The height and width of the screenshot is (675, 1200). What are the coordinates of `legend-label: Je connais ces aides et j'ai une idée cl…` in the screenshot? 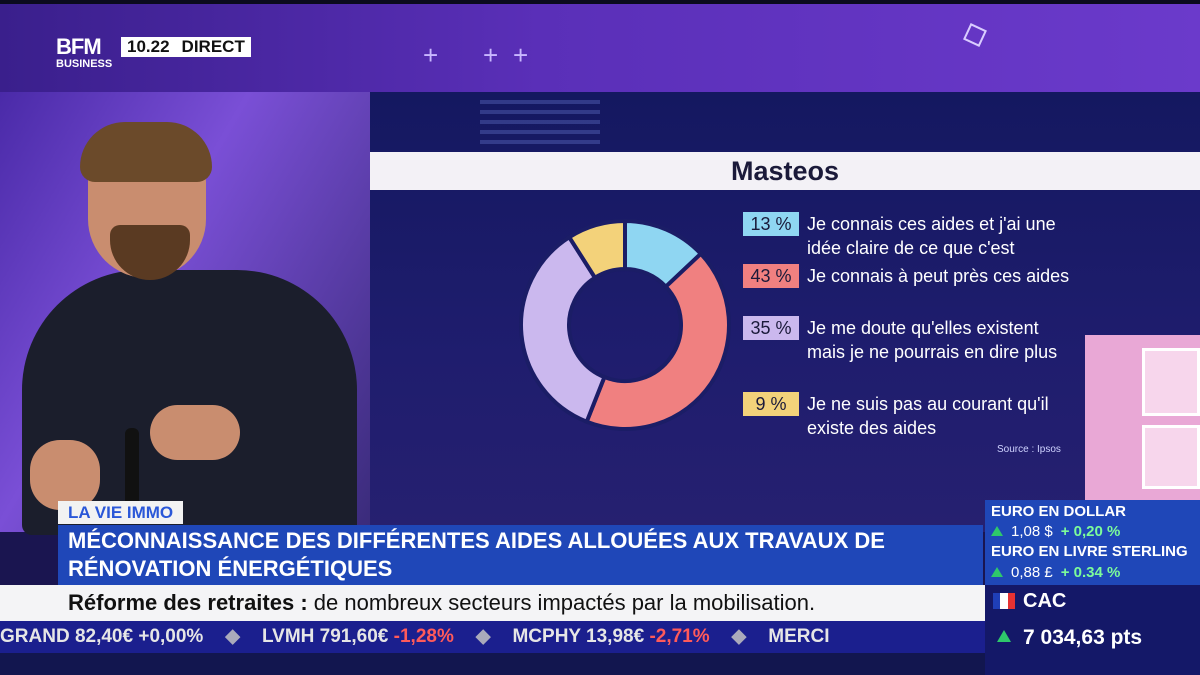 It's located at (931, 236).